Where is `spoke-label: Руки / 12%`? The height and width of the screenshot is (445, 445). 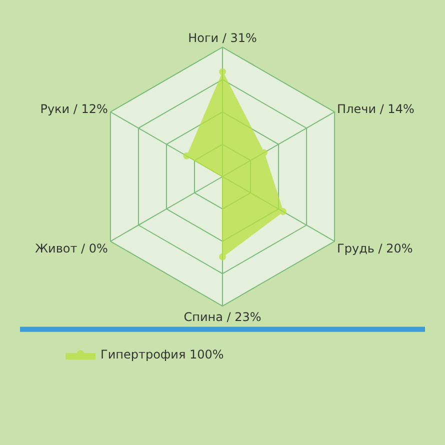 spoke-label: Руки / 12% is located at coordinates (74, 109).